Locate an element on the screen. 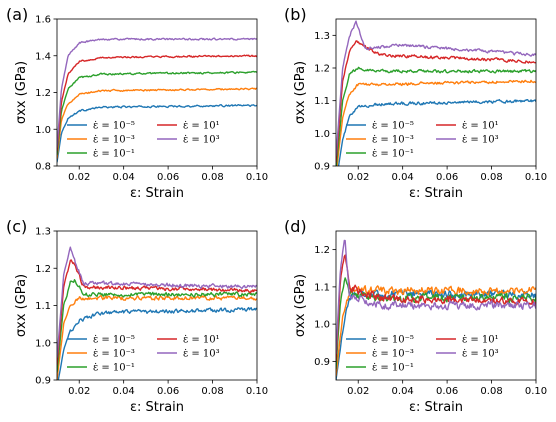 The height and width of the screenshot is (422, 556). panel-label: (c) is located at coordinates (16, 226).